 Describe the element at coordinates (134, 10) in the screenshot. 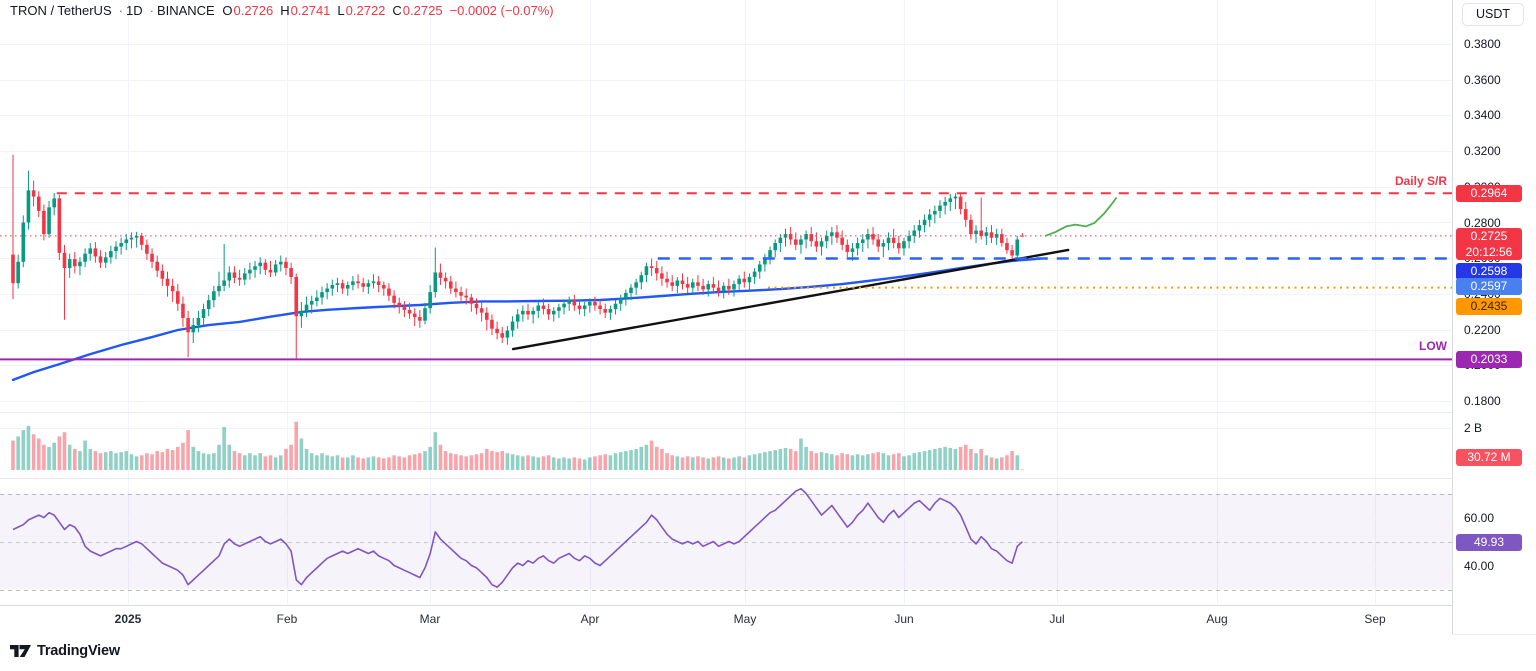

I see `interval-value: 1D` at that location.